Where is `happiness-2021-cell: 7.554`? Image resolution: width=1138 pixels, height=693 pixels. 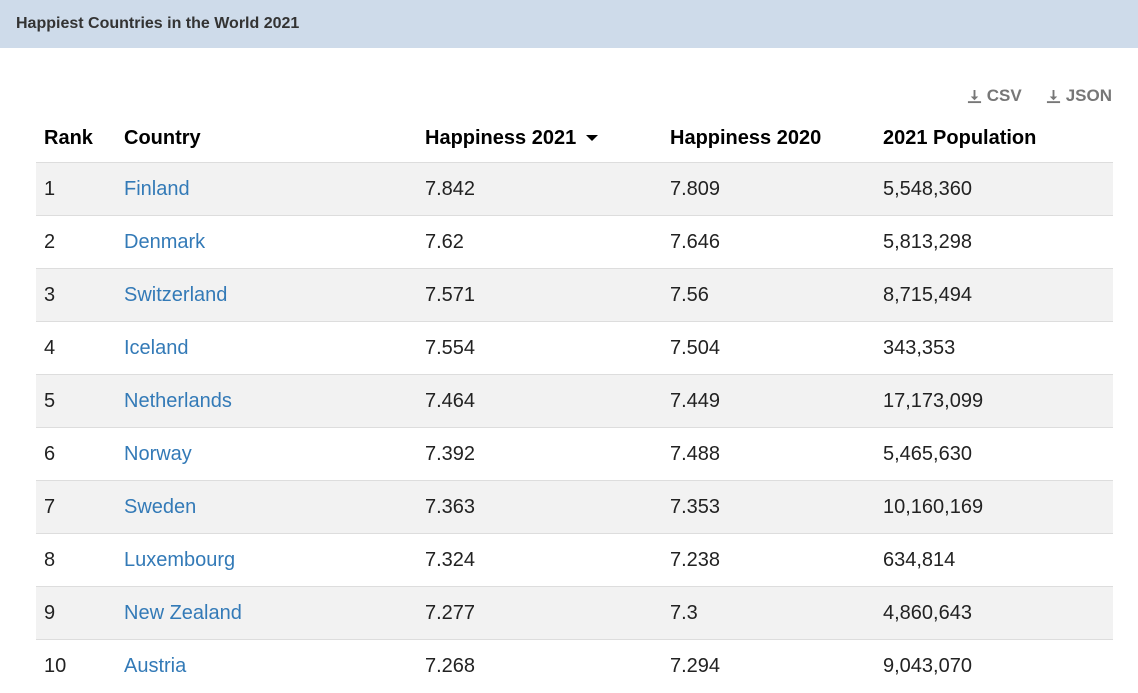 happiness-2021-cell: 7.554 is located at coordinates (539, 348).